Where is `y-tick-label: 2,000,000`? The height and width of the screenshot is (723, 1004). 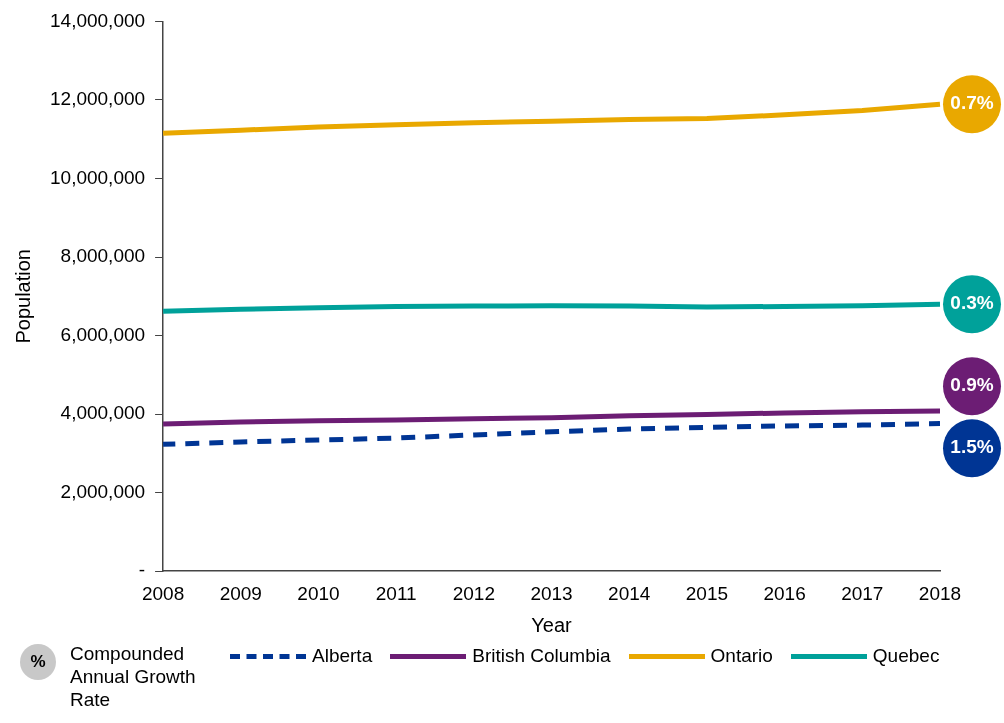
y-tick-label: 2,000,000 is located at coordinates (103, 491).